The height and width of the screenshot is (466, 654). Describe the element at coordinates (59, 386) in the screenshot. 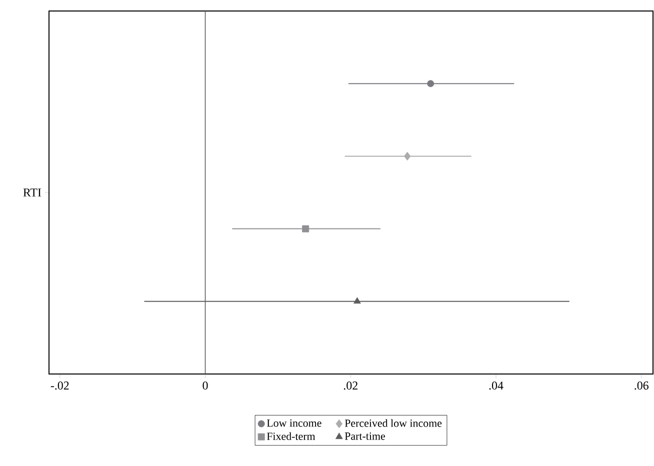

I see `x-tick-label: -.02` at that location.